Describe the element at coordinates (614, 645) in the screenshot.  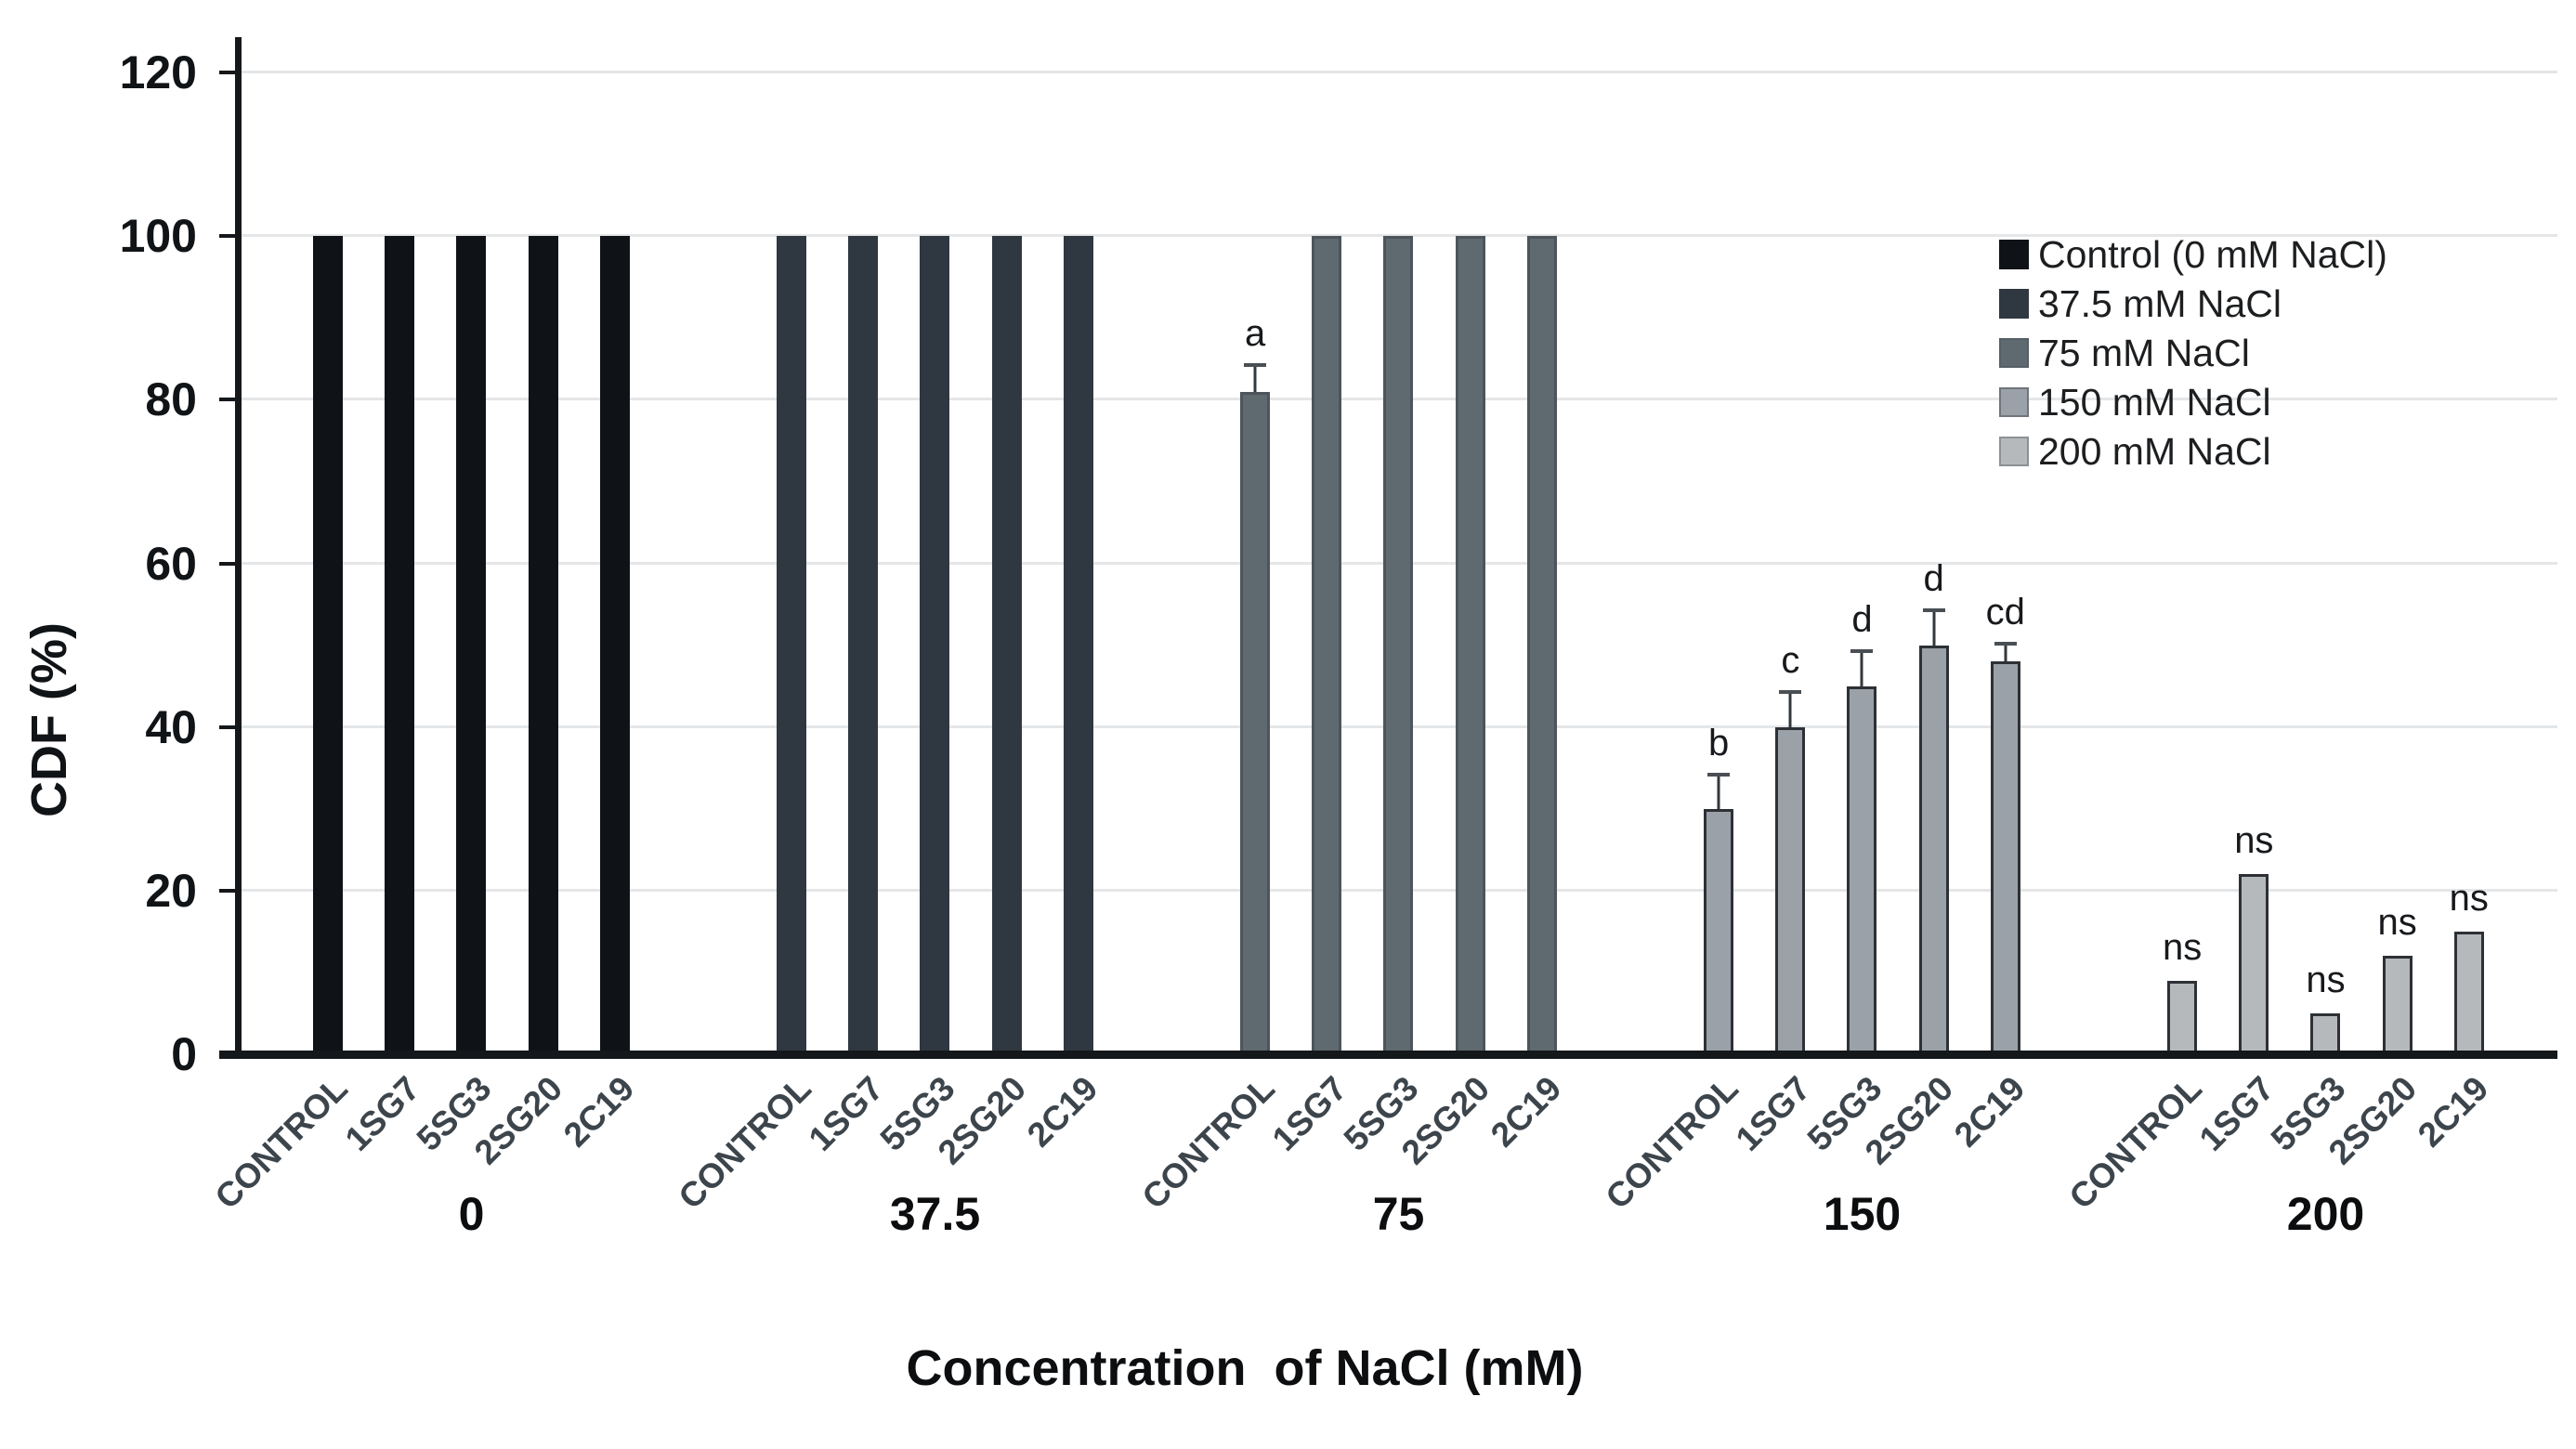
I see `bar-0-2C19` at that location.